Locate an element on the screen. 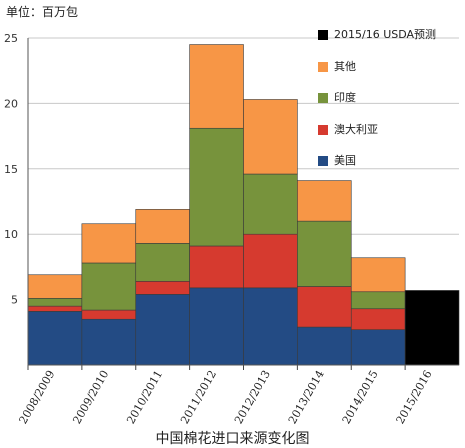 The height and width of the screenshot is (448, 465). y-tick-label: 5 is located at coordinates (14, 300).